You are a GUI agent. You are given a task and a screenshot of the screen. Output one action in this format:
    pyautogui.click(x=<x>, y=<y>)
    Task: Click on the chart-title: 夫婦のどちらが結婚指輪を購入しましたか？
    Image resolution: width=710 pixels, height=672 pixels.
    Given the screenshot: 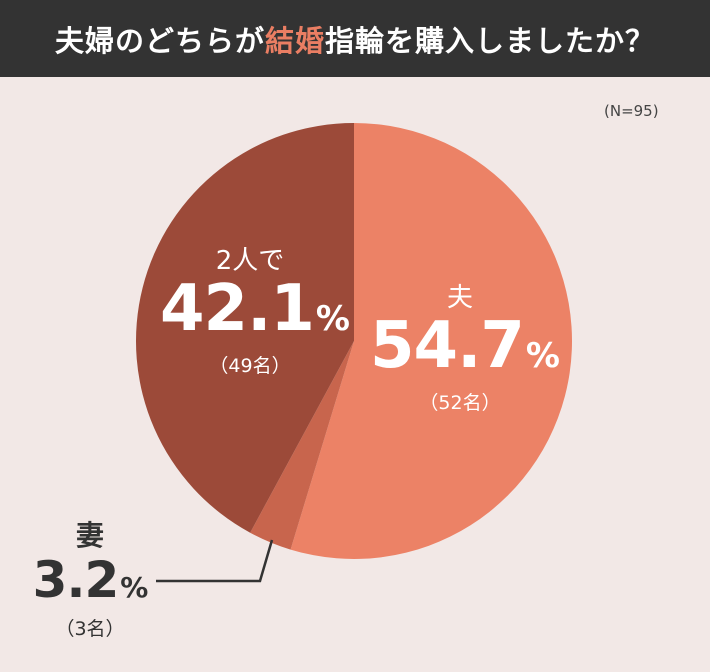 What is the action you would take?
    pyautogui.click(x=355, y=39)
    